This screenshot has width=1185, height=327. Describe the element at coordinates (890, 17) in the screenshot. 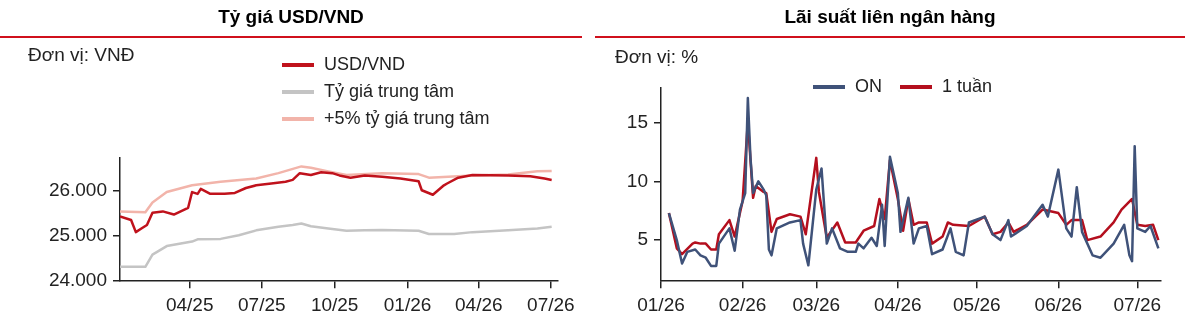

I see `chart-title: Lãi suất liên ngân hàng` at that location.